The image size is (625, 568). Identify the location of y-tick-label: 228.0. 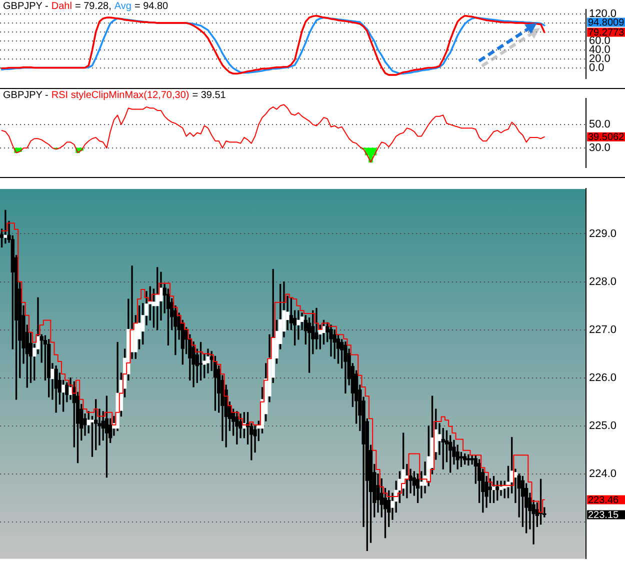
(603, 282).